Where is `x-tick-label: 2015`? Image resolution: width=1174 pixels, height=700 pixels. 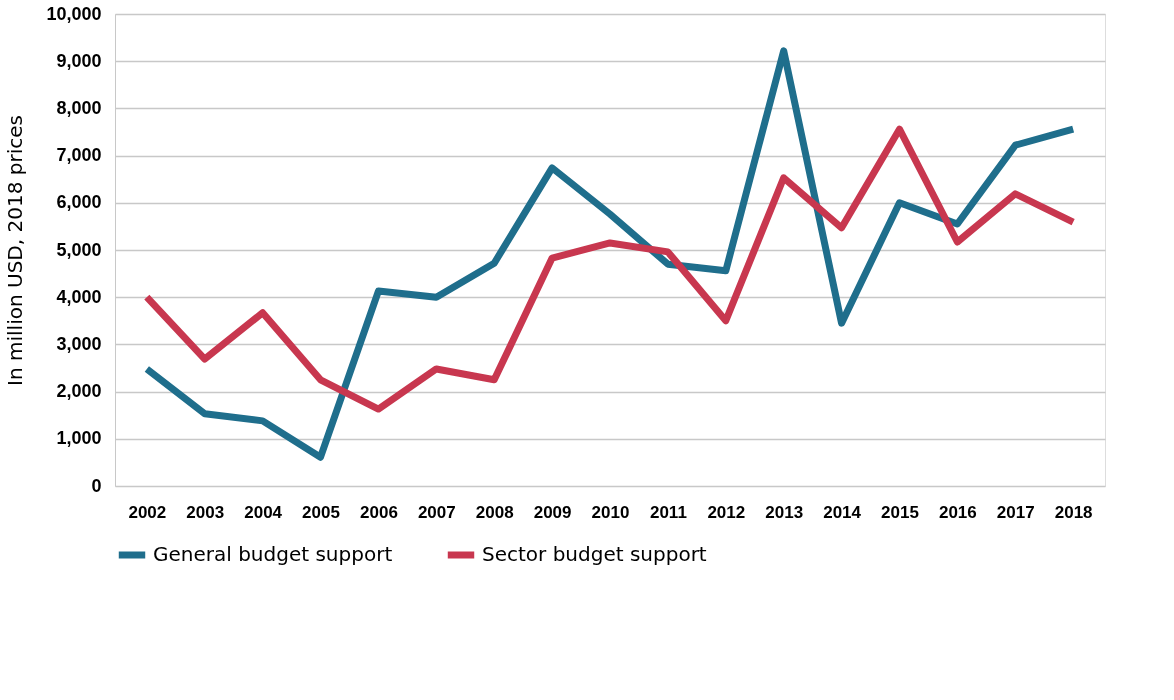 x-tick-label: 2015 is located at coordinates (900, 512).